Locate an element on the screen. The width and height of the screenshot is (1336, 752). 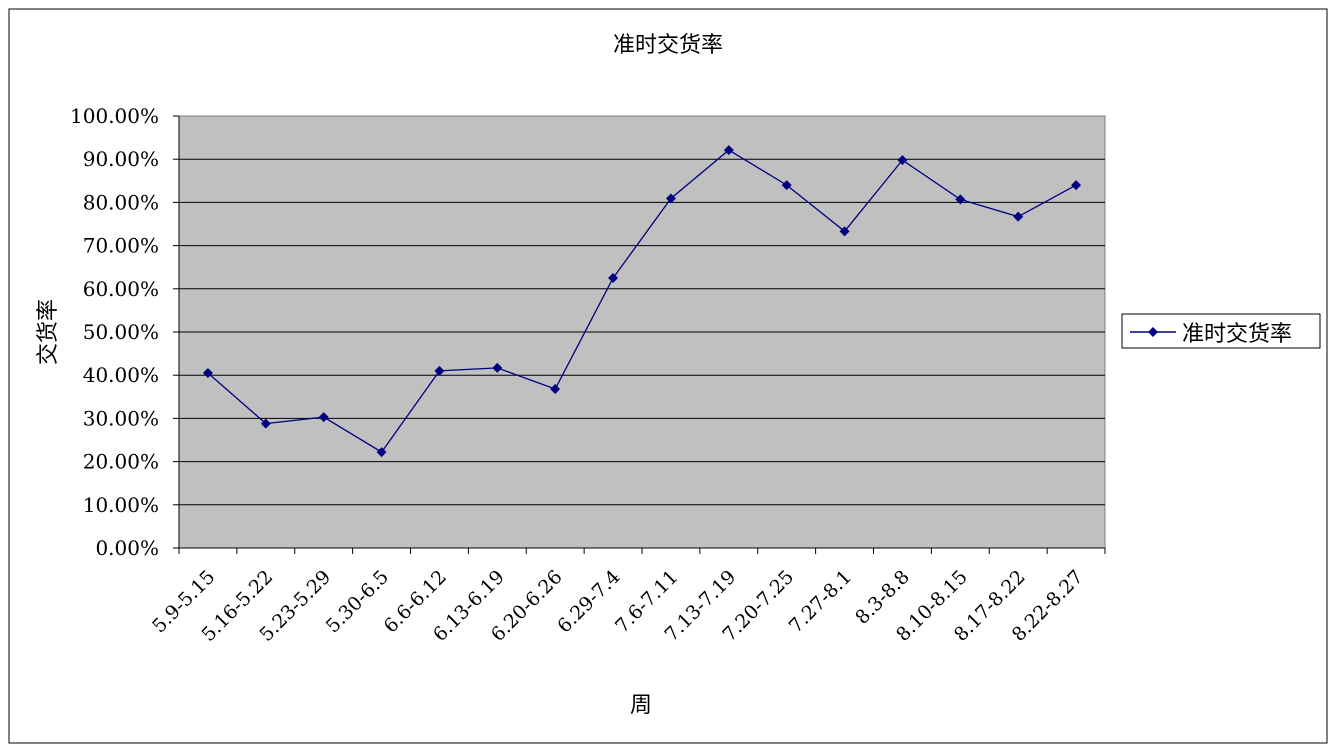
y-tick-label: 30.00% is located at coordinates (121, 418).